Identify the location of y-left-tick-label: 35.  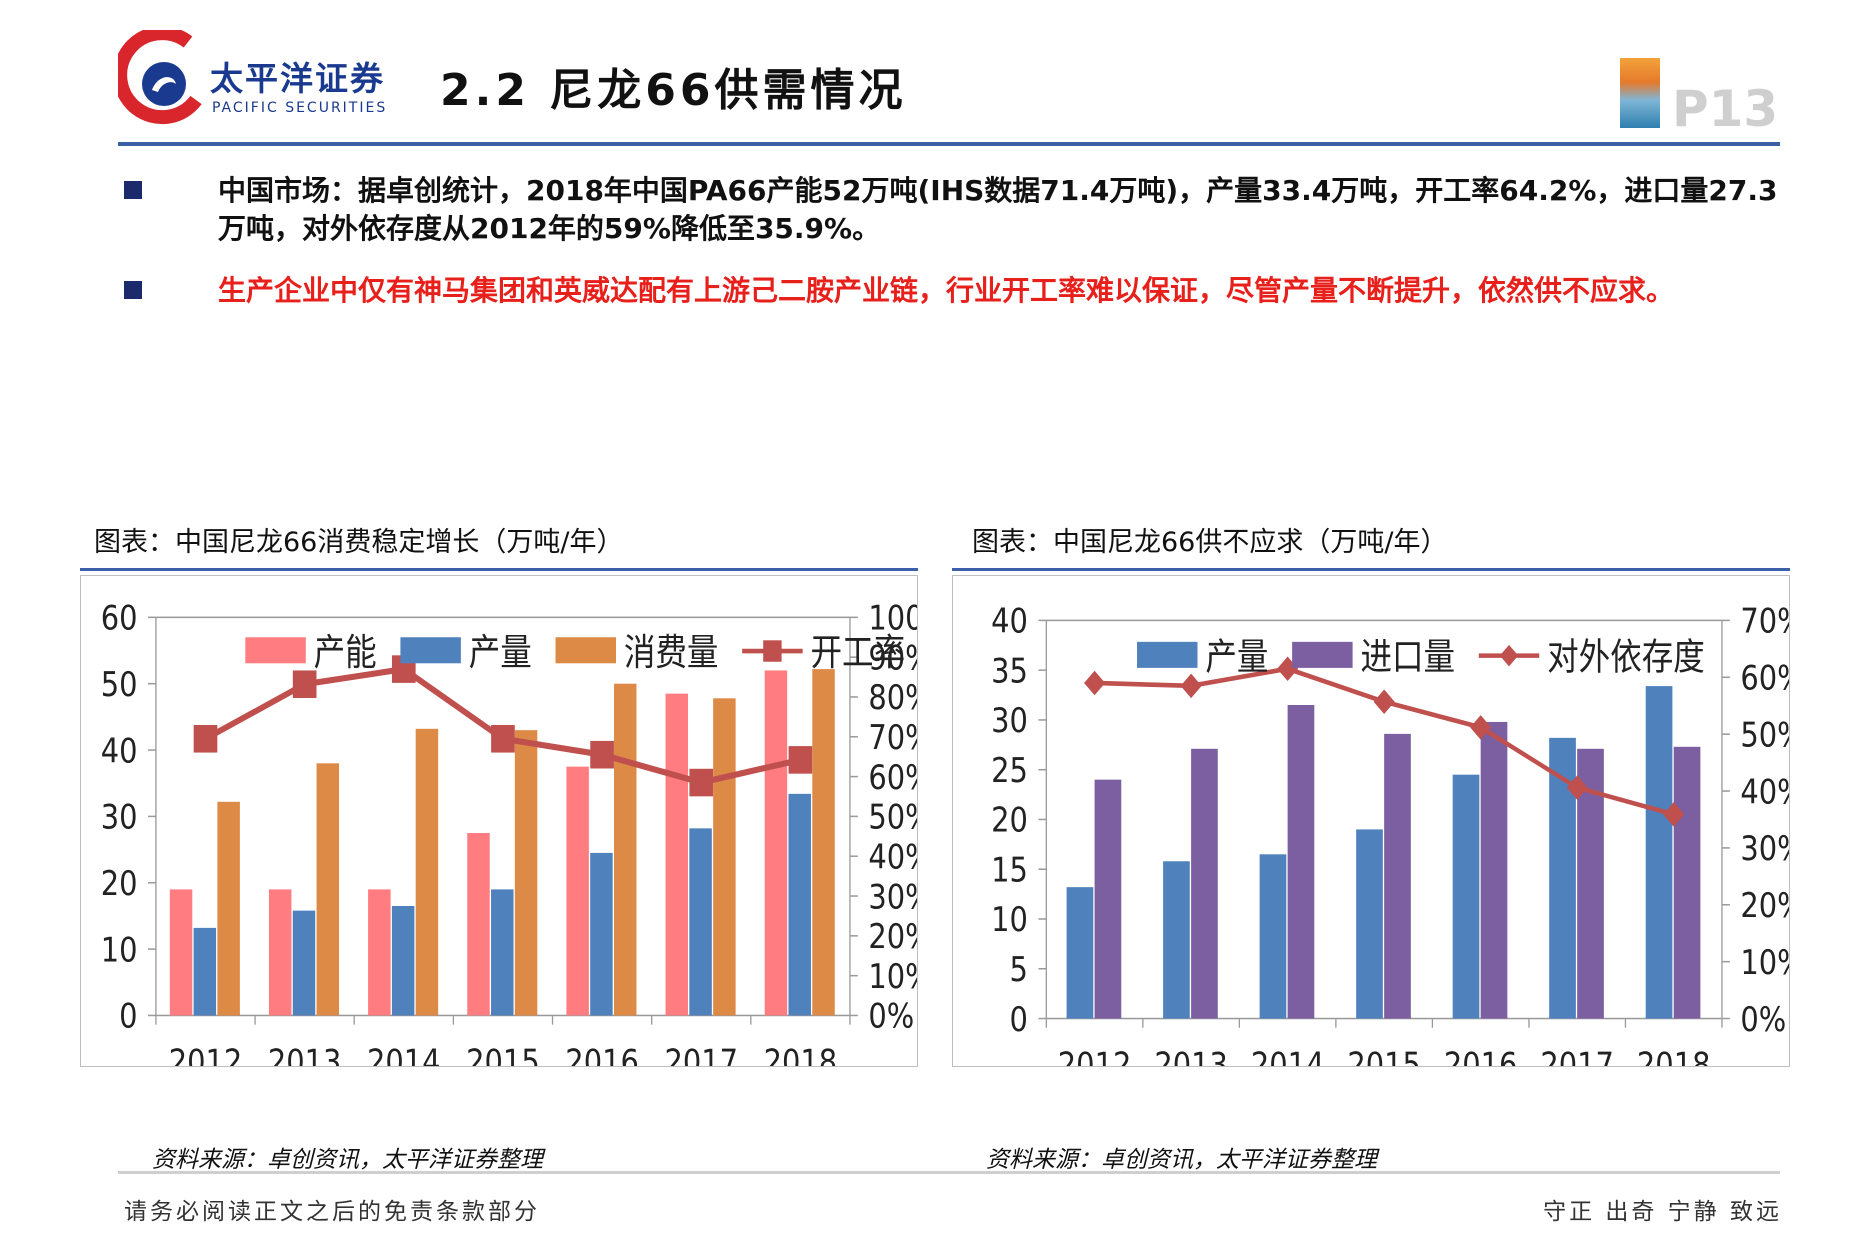
(1009, 671).